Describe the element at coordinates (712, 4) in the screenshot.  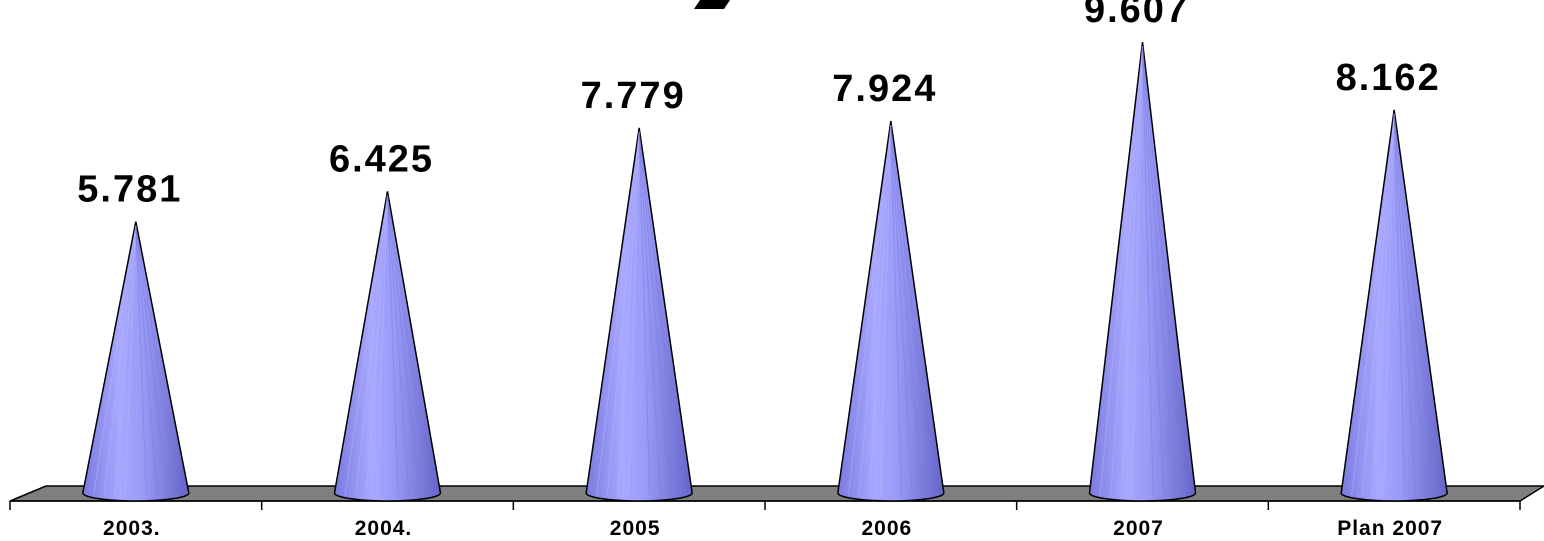
I see `heading-fragment` at that location.